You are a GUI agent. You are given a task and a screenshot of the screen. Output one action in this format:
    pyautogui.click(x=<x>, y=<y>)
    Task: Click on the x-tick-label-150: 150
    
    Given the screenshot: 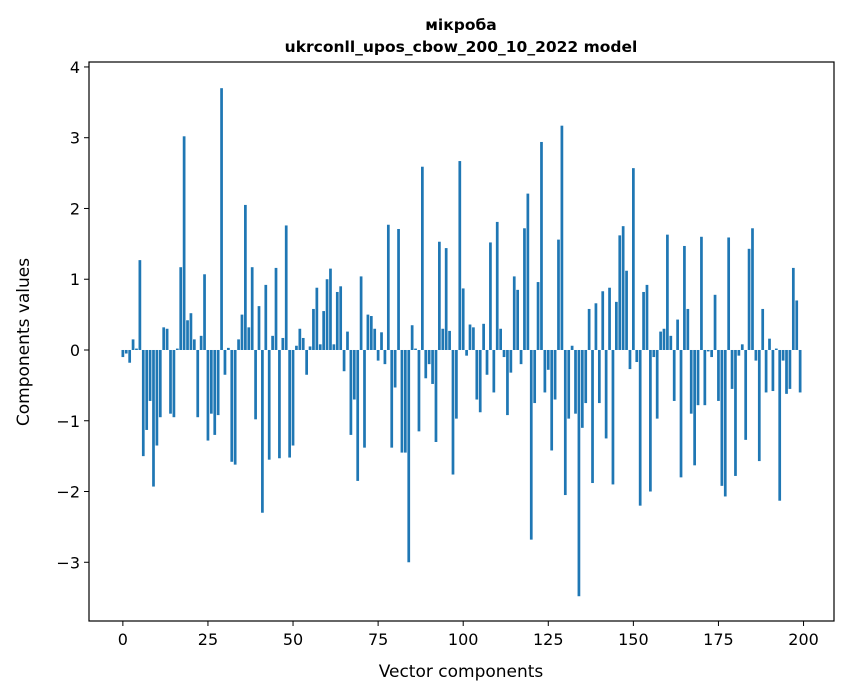 What is the action you would take?
    pyautogui.click(x=633, y=639)
    